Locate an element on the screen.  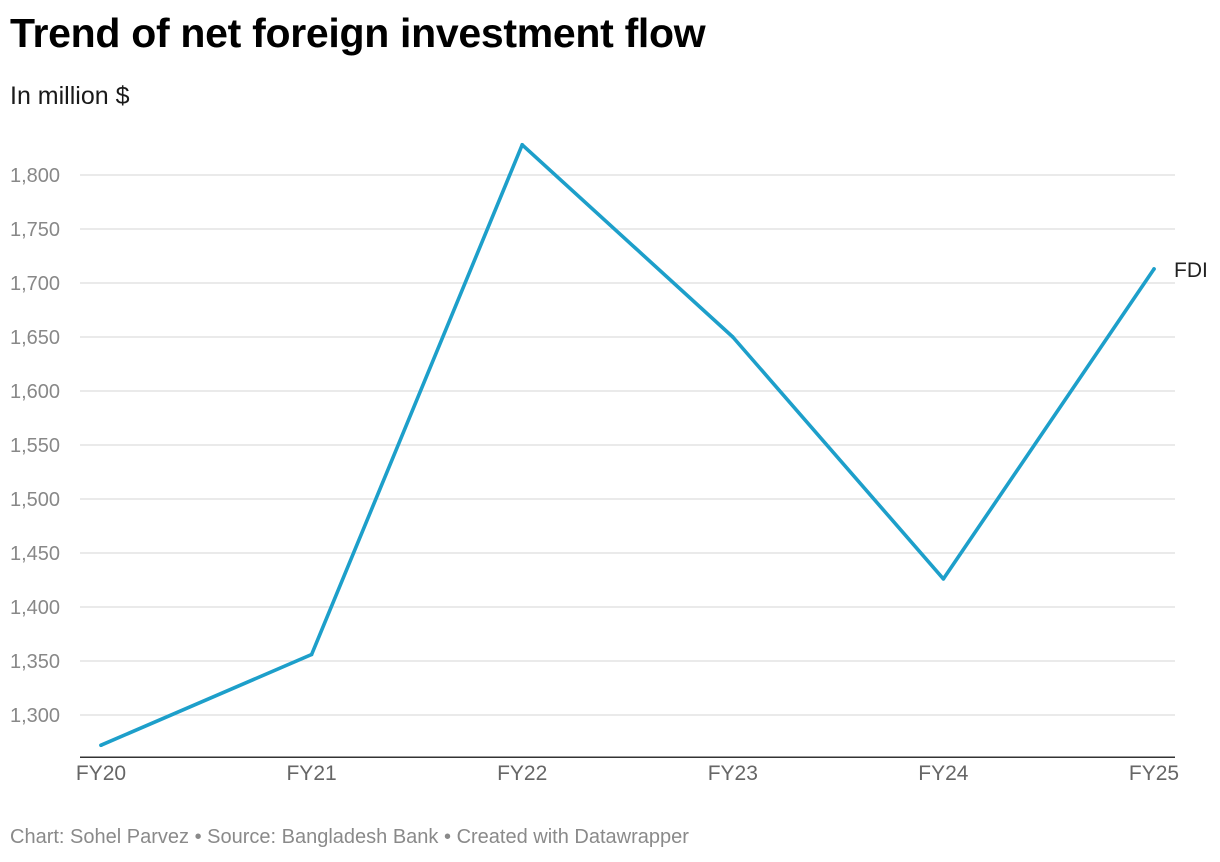
x-tick-label: FY24 is located at coordinates (943, 773).